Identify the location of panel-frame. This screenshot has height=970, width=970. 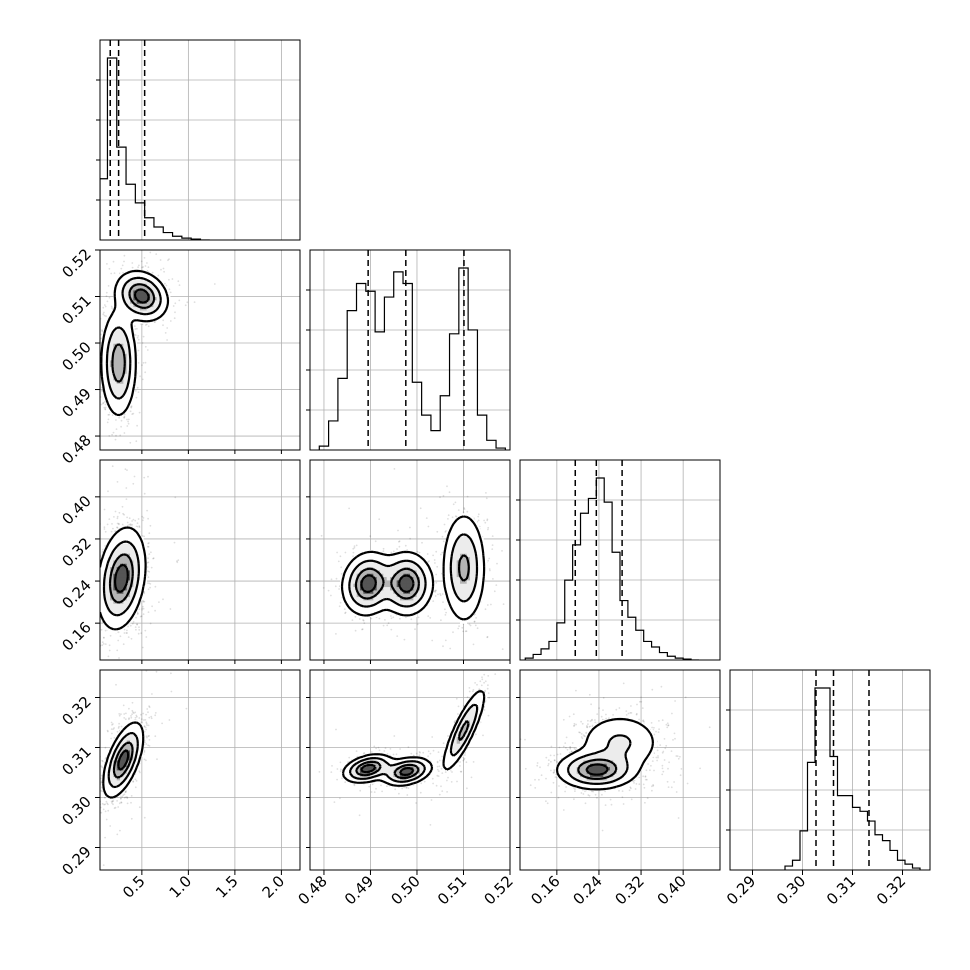
(200, 140).